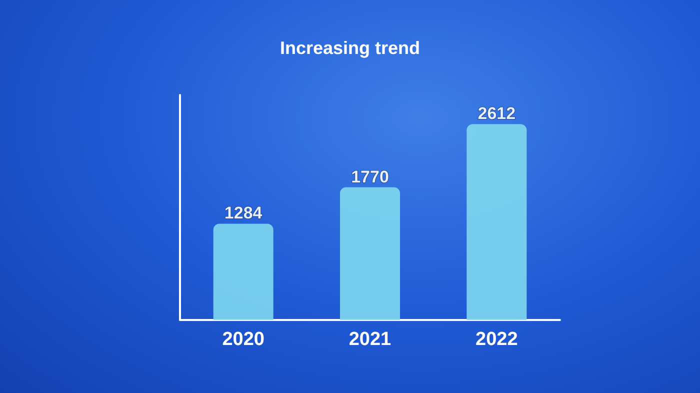 This screenshot has width=700, height=393. What do you see at coordinates (243, 213) in the screenshot?
I see `data-label: 1284` at bounding box center [243, 213].